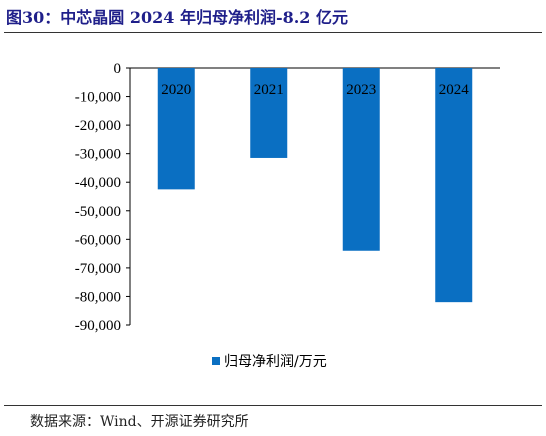 The image size is (546, 436). What do you see at coordinates (275, 361) in the screenshot?
I see `legend-label: 归母净利润/万元` at bounding box center [275, 361].